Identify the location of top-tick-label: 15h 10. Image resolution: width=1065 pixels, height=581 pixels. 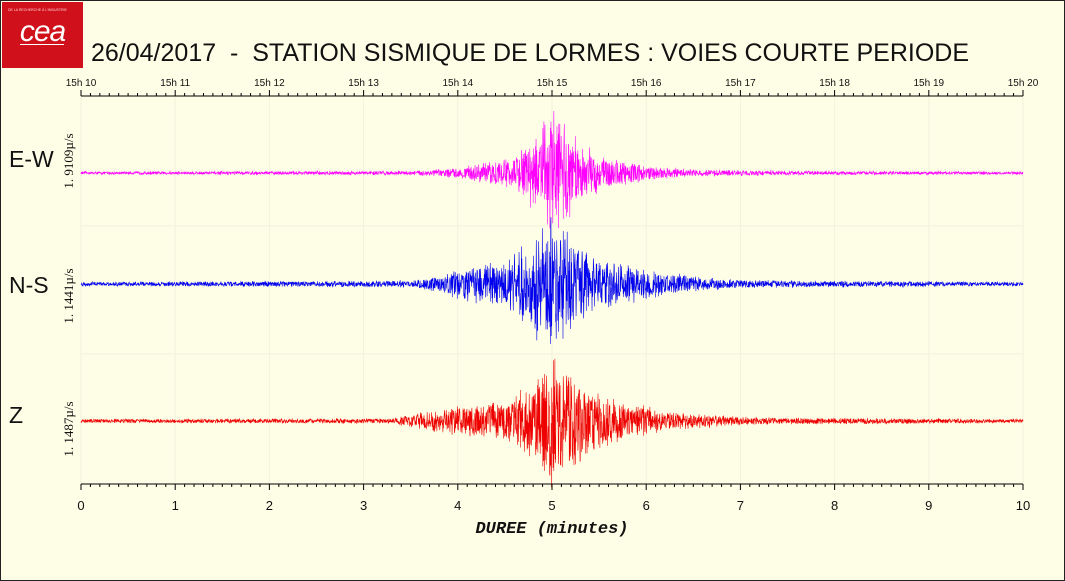
(81, 83).